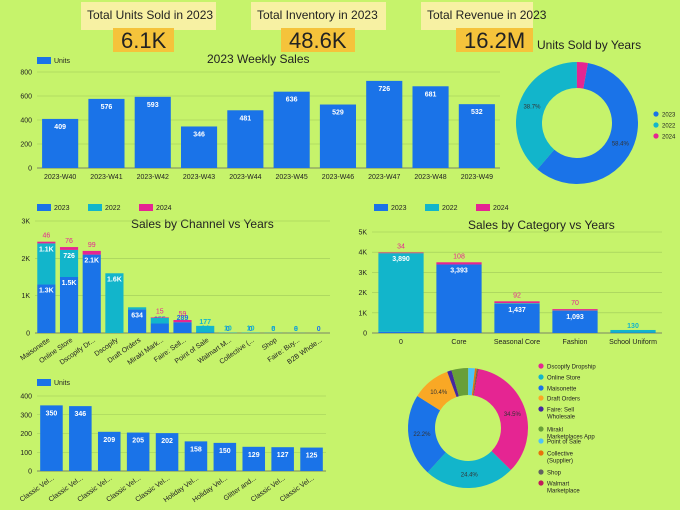 The height and width of the screenshot is (510, 680). Describe the element at coordinates (46, 290) in the screenshot. I see `channel-bar-label-2023: 1.3K` at that location.